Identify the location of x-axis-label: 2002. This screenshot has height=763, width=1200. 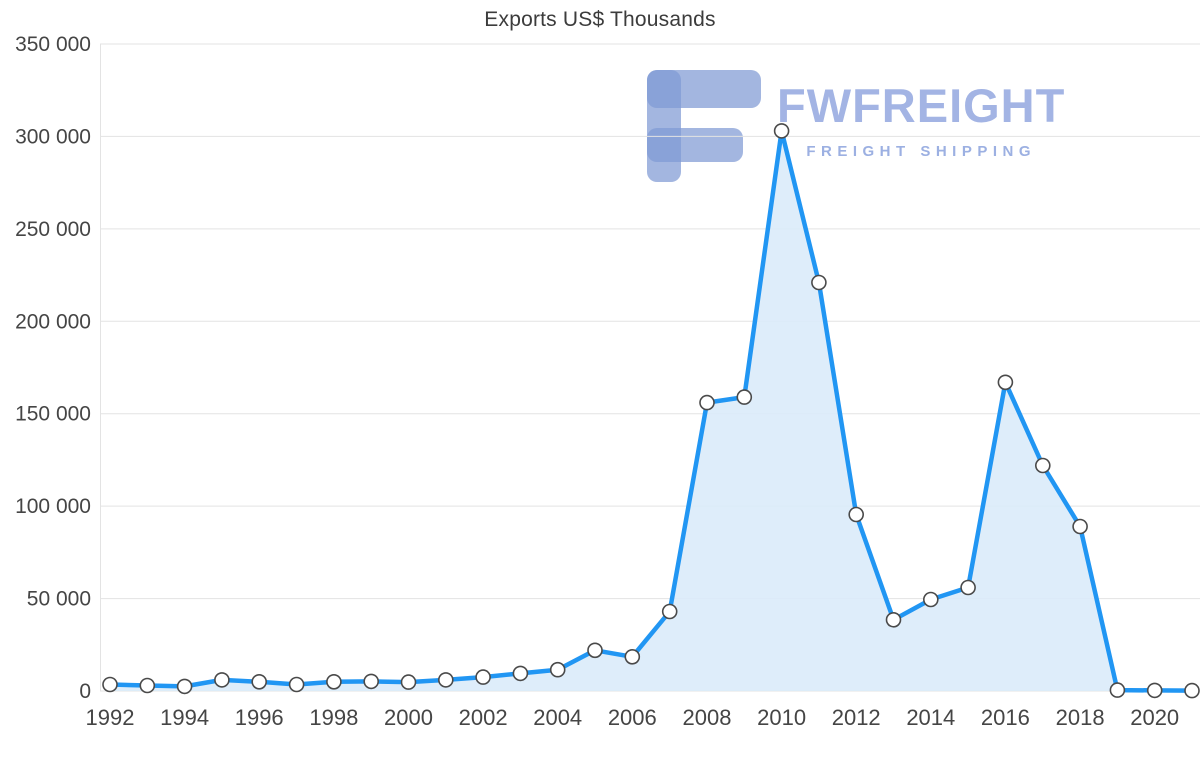
(483, 717).